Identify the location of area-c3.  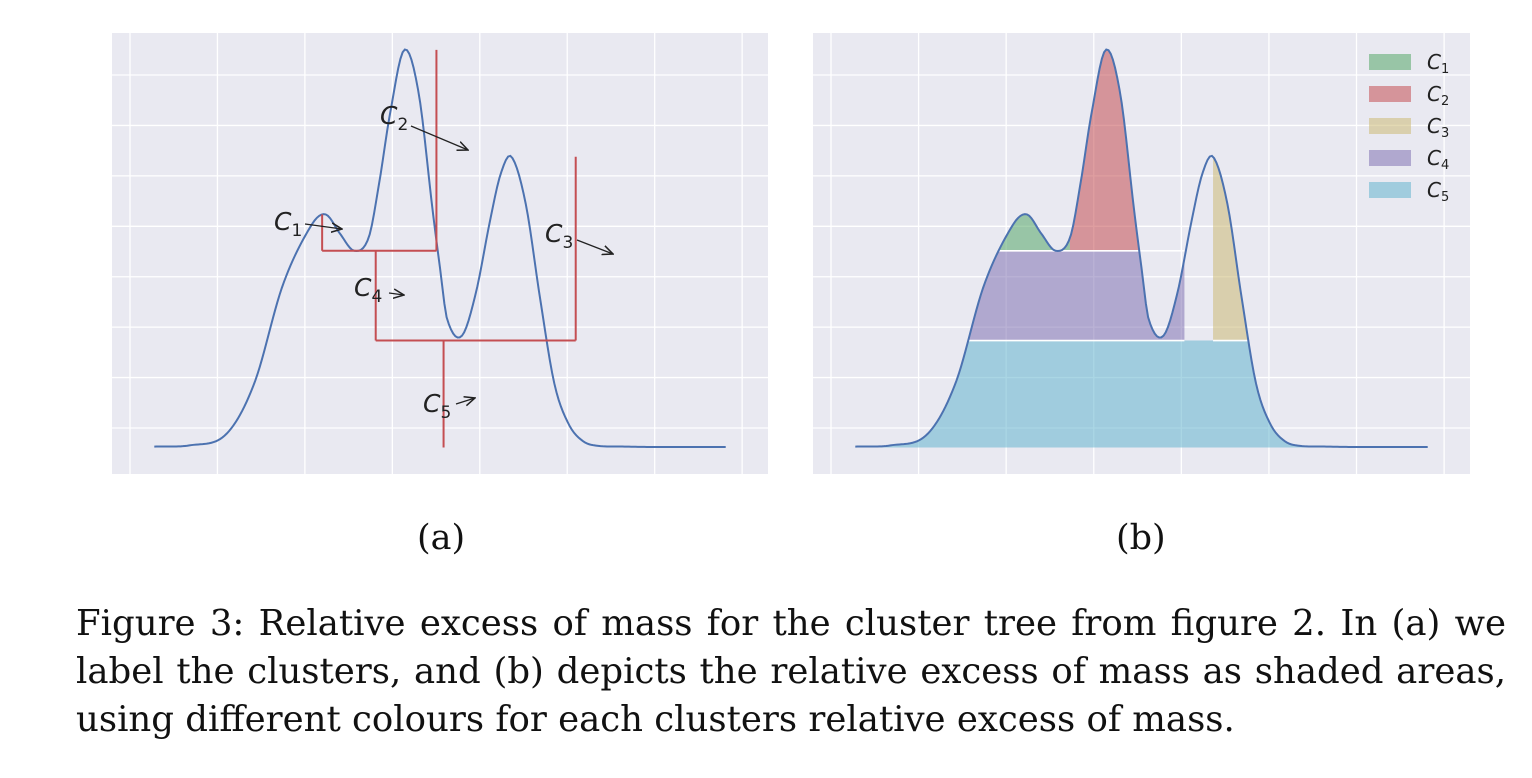
(1231, 248).